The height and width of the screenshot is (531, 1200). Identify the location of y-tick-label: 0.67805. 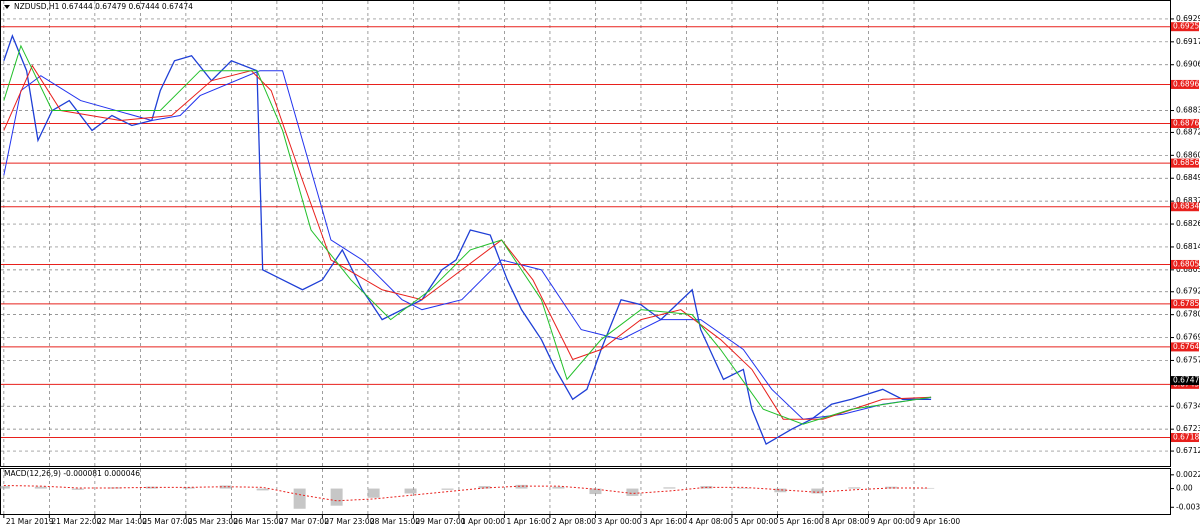
(1188, 314).